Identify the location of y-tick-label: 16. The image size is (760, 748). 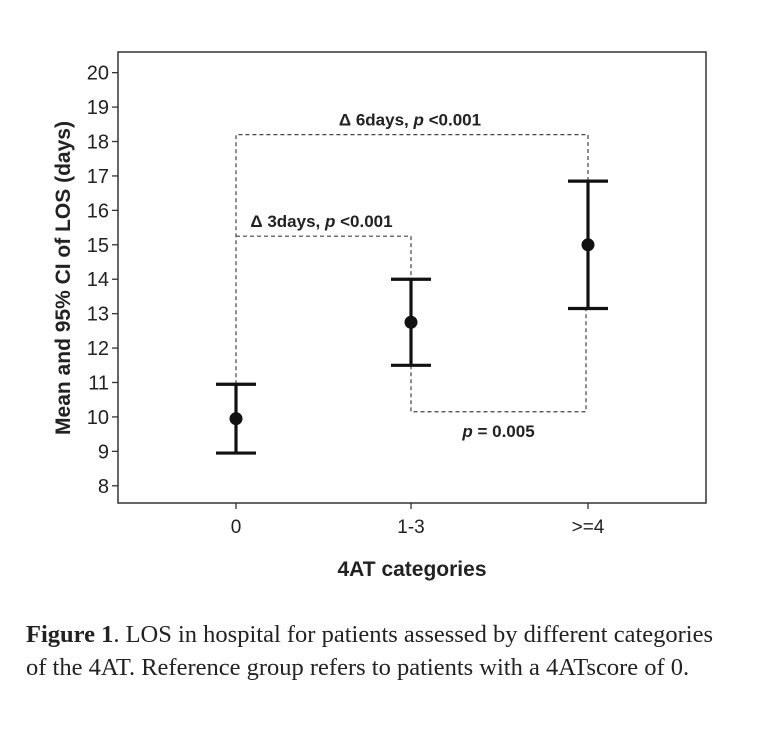
(98, 211).